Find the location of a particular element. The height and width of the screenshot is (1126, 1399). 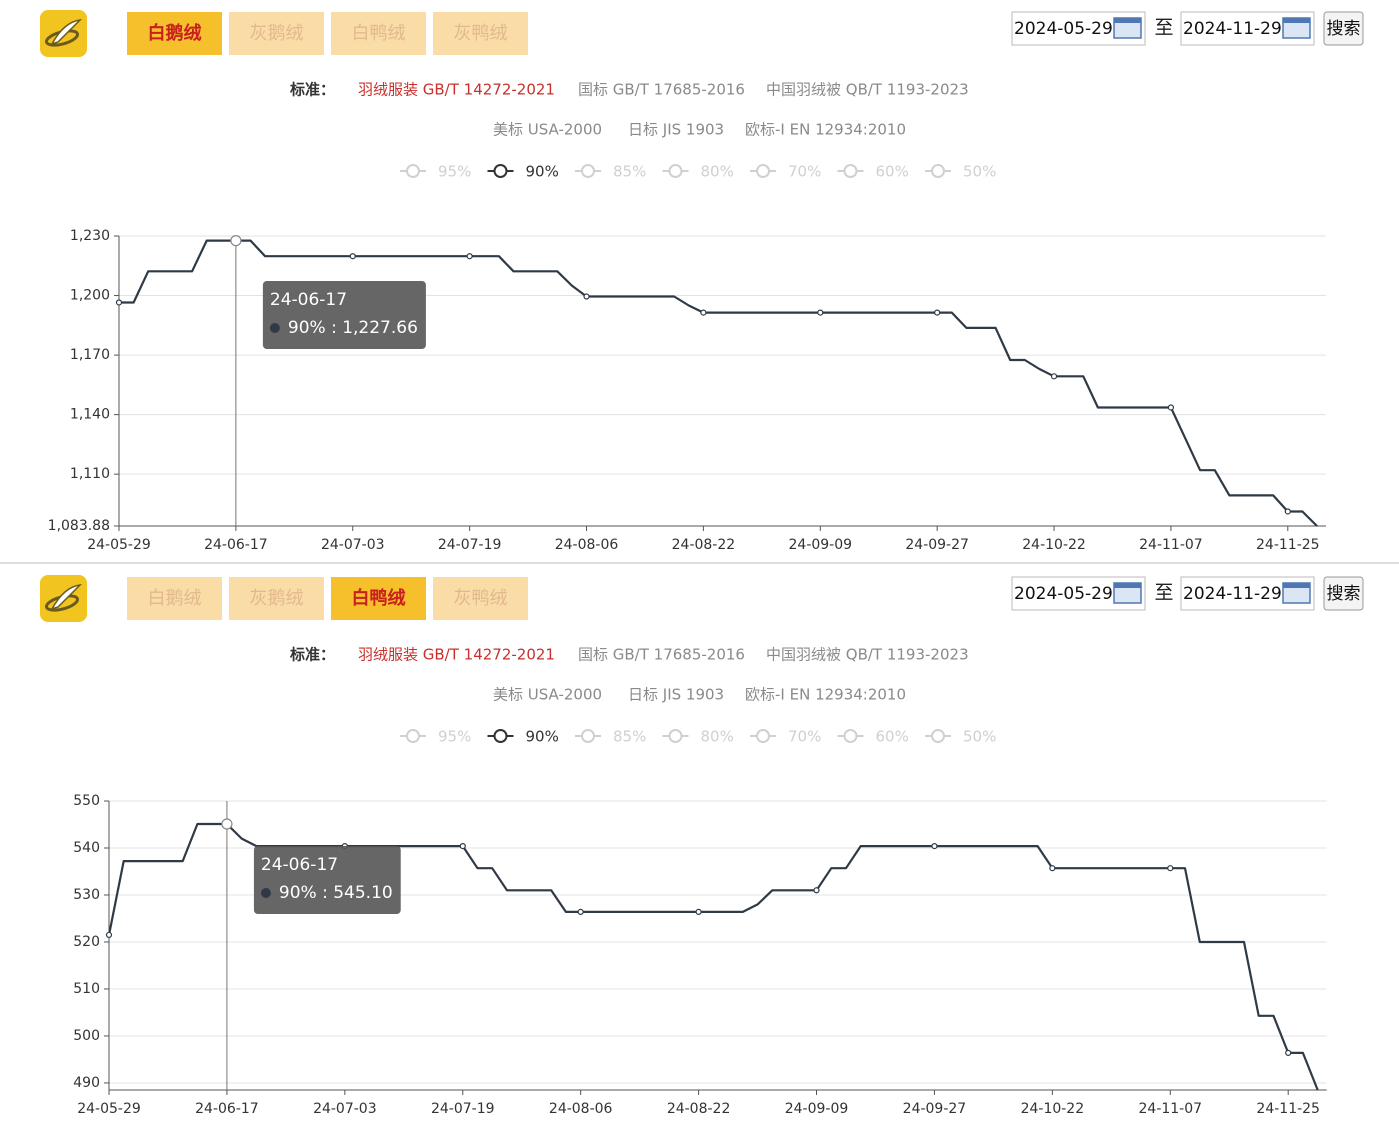

x-tick-label: 24-09-09 is located at coordinates (821, 545).